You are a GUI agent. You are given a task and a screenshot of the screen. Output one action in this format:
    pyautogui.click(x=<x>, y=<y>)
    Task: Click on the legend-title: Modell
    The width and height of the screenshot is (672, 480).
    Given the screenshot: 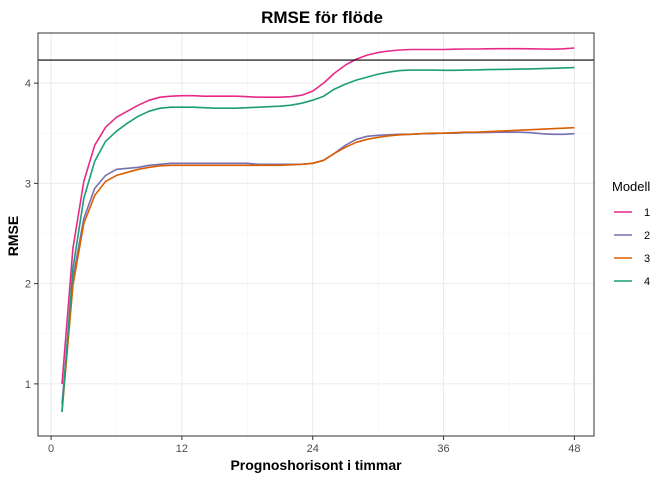 What is the action you would take?
    pyautogui.click(x=631, y=186)
    